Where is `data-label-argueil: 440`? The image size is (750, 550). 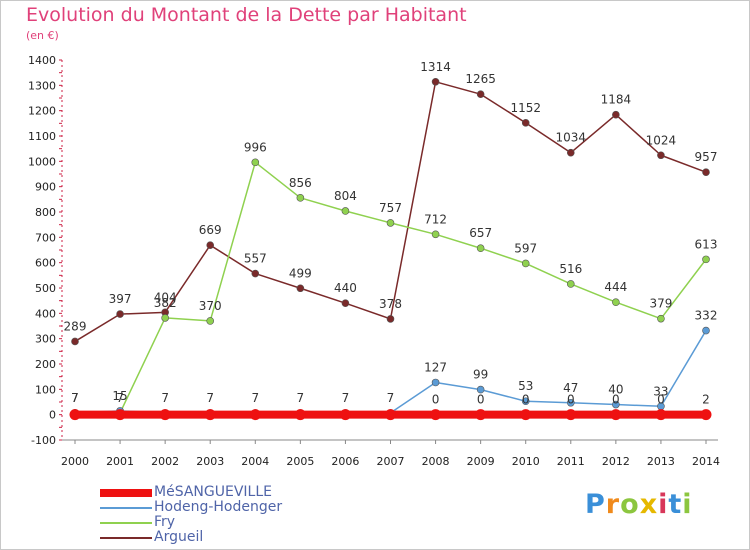
data-label-argueil: 440 is located at coordinates (345, 288).